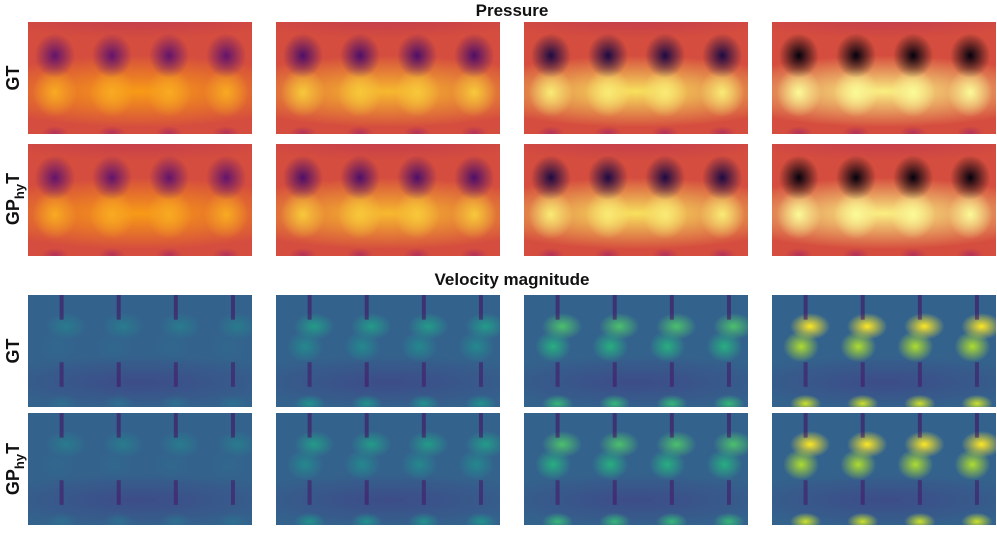  What do you see at coordinates (140, 469) in the screenshot?
I see `heatmap-tile-viridis-r2-c1` at bounding box center [140, 469].